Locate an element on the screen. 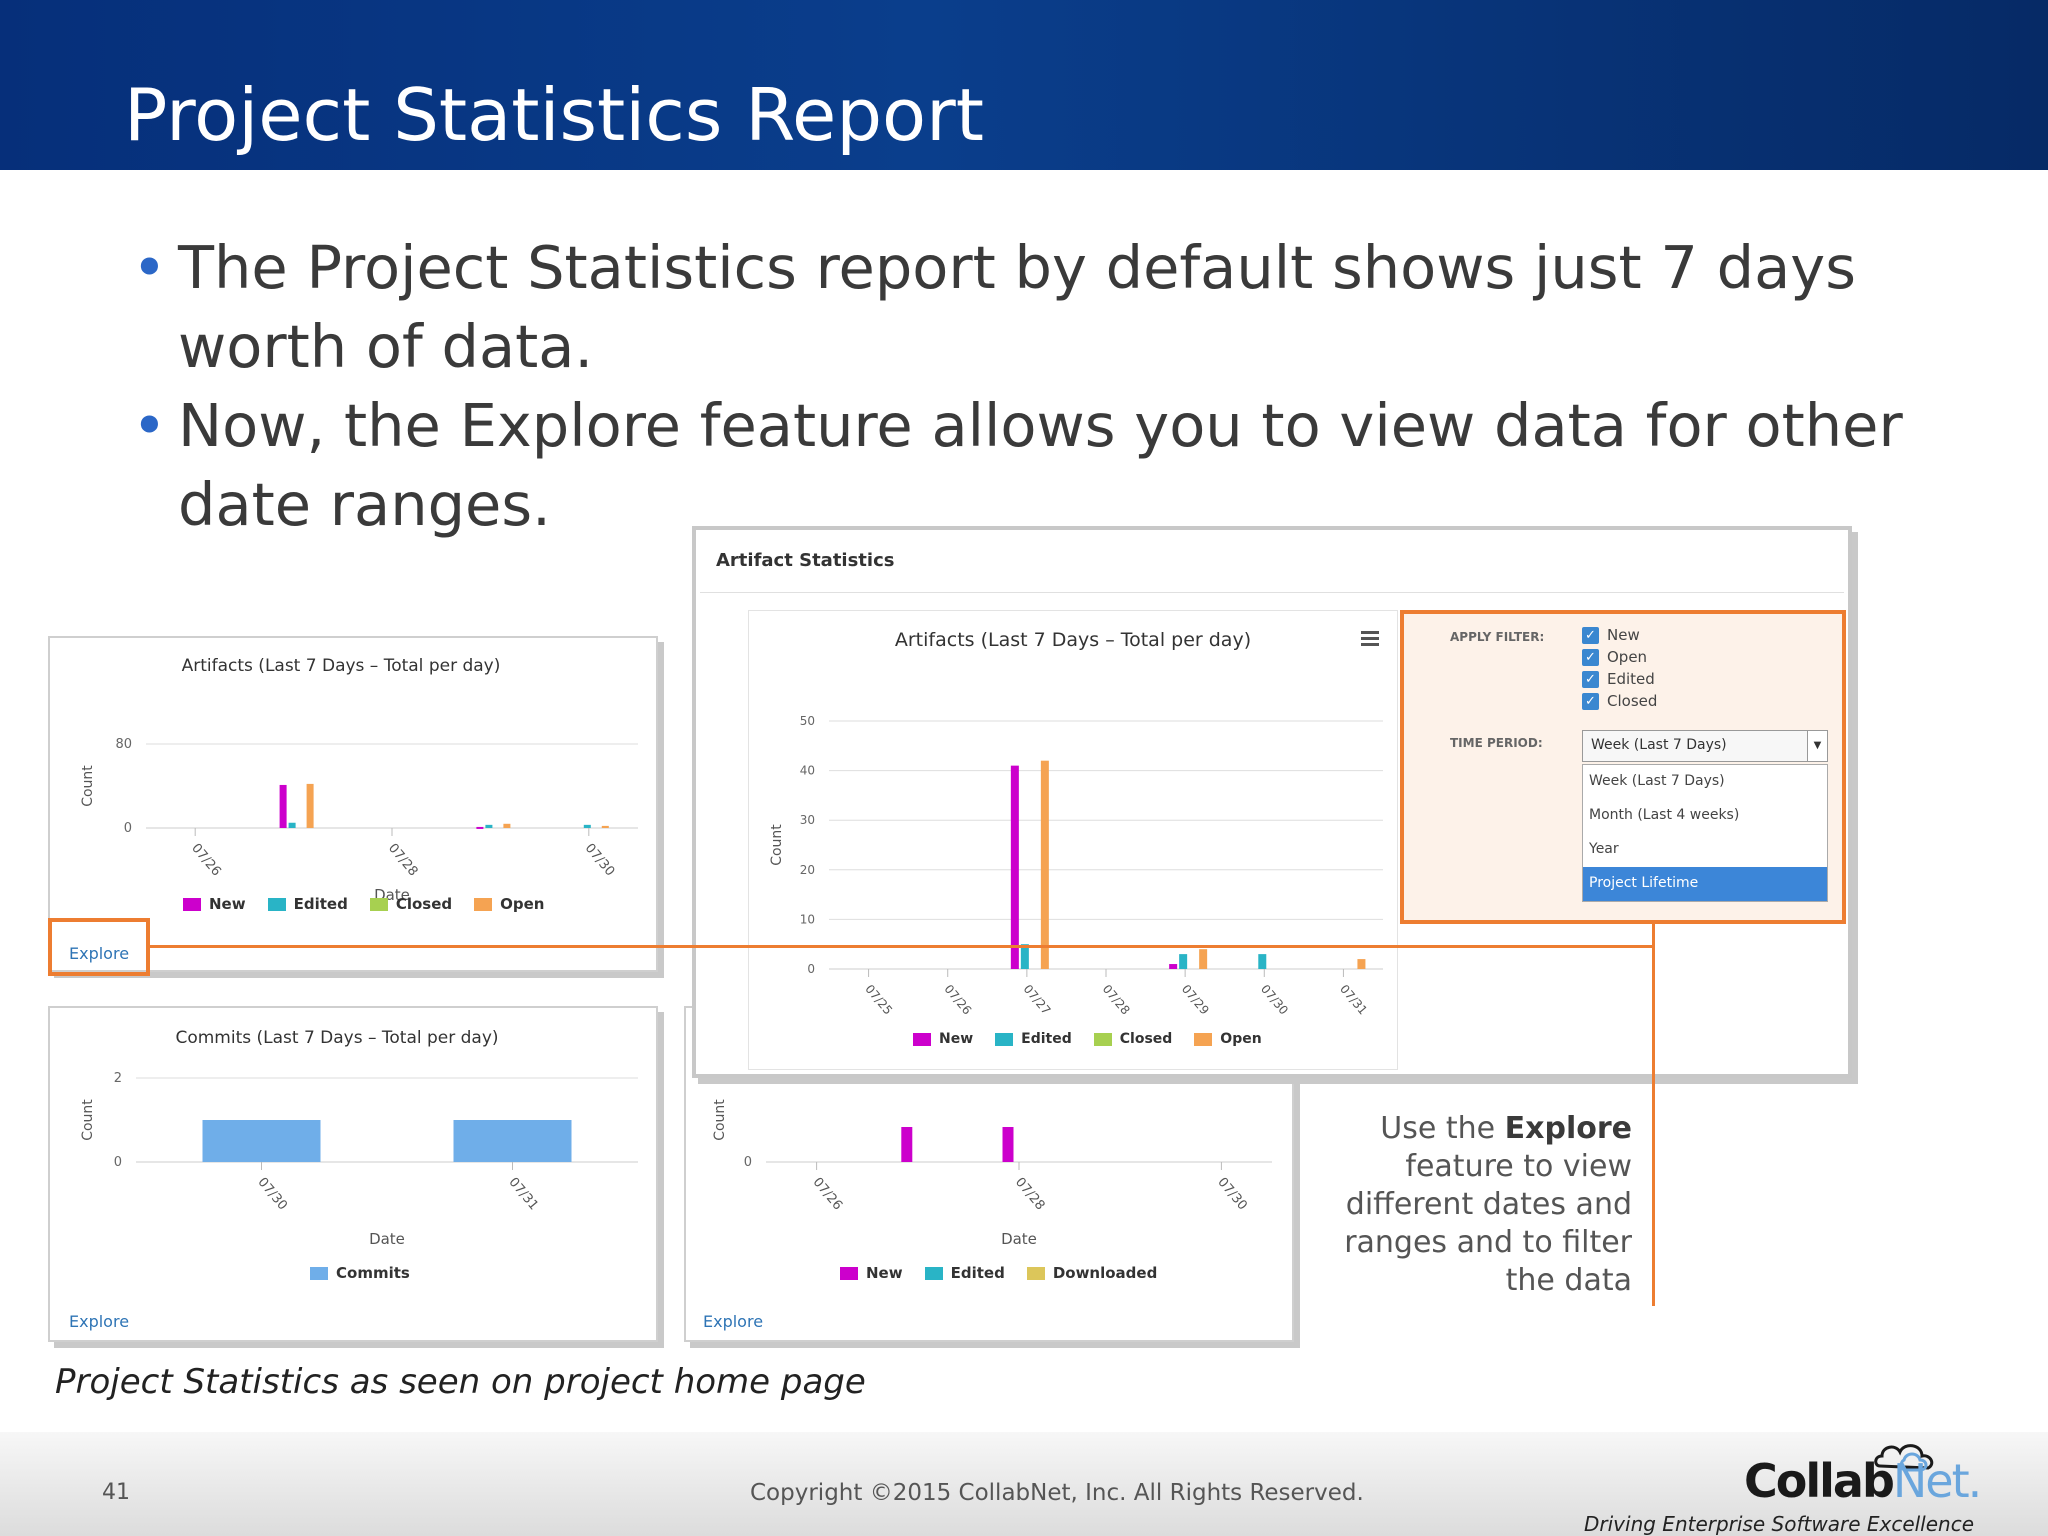  y-tick-label: 20 is located at coordinates (807, 870).